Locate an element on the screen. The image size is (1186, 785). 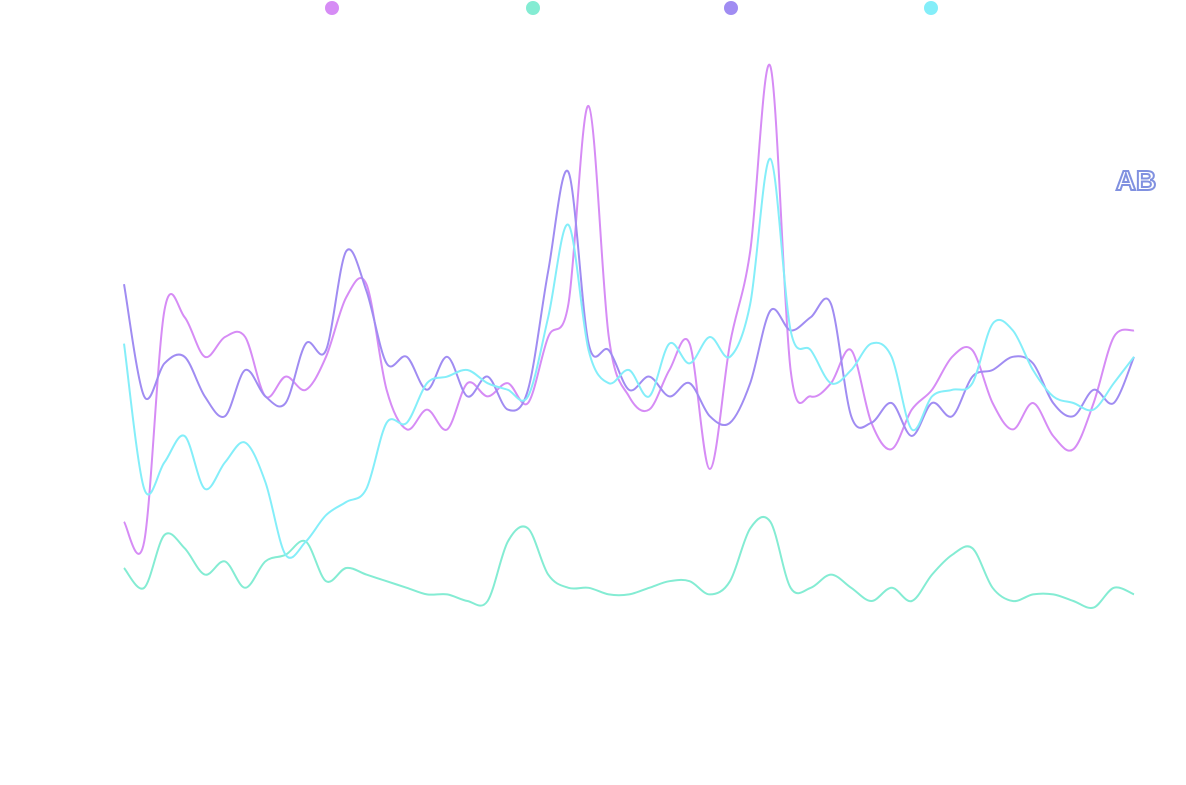
watermark-text: AB is located at coordinates (1136, 180).